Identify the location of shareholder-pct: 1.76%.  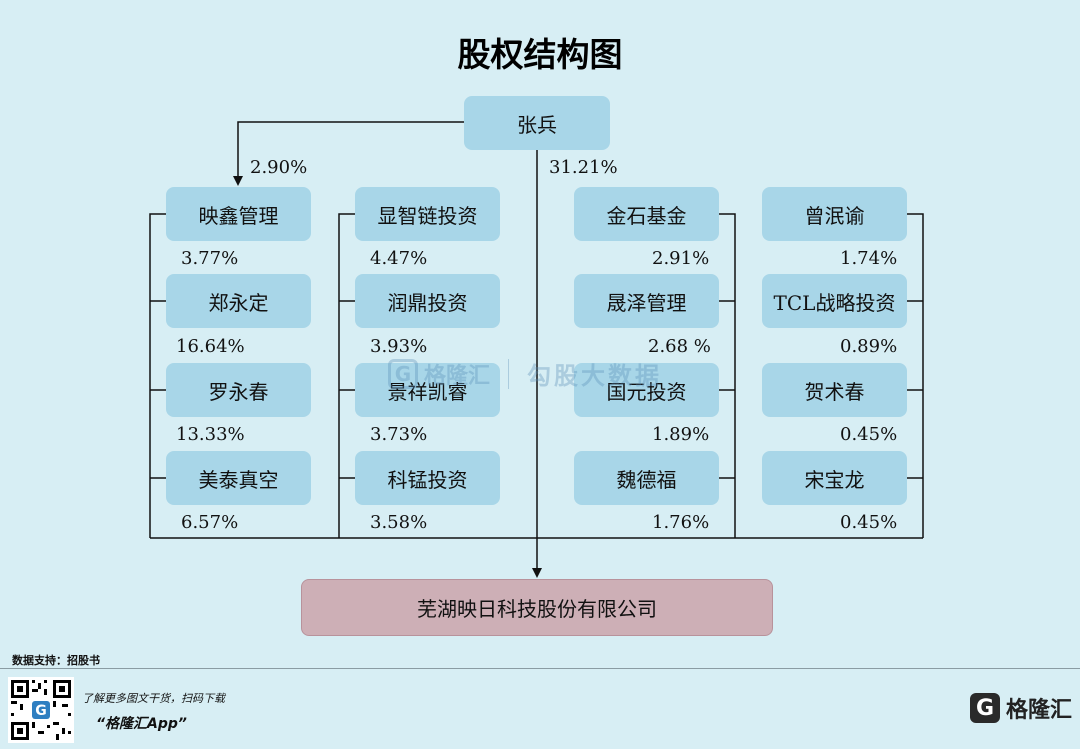
(681, 522).